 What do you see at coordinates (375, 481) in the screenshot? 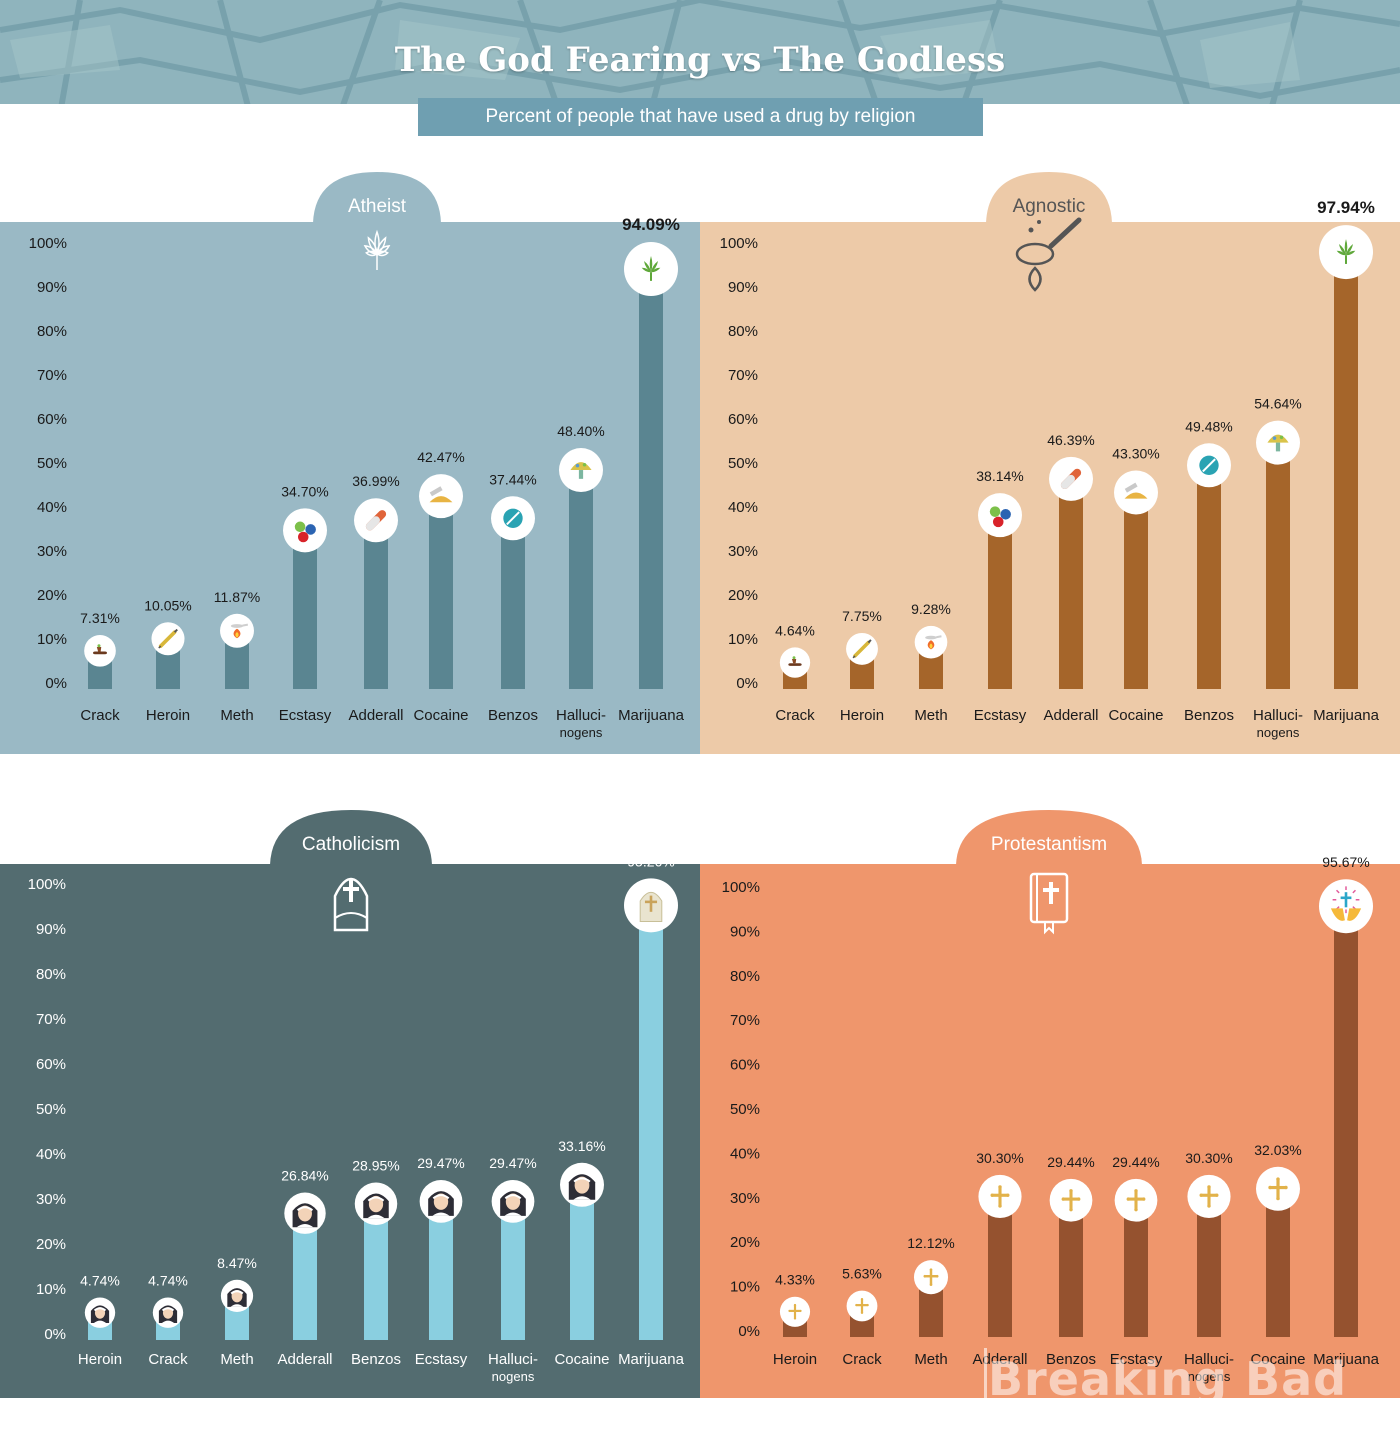
I see `data-label: 36.99%` at bounding box center [375, 481].